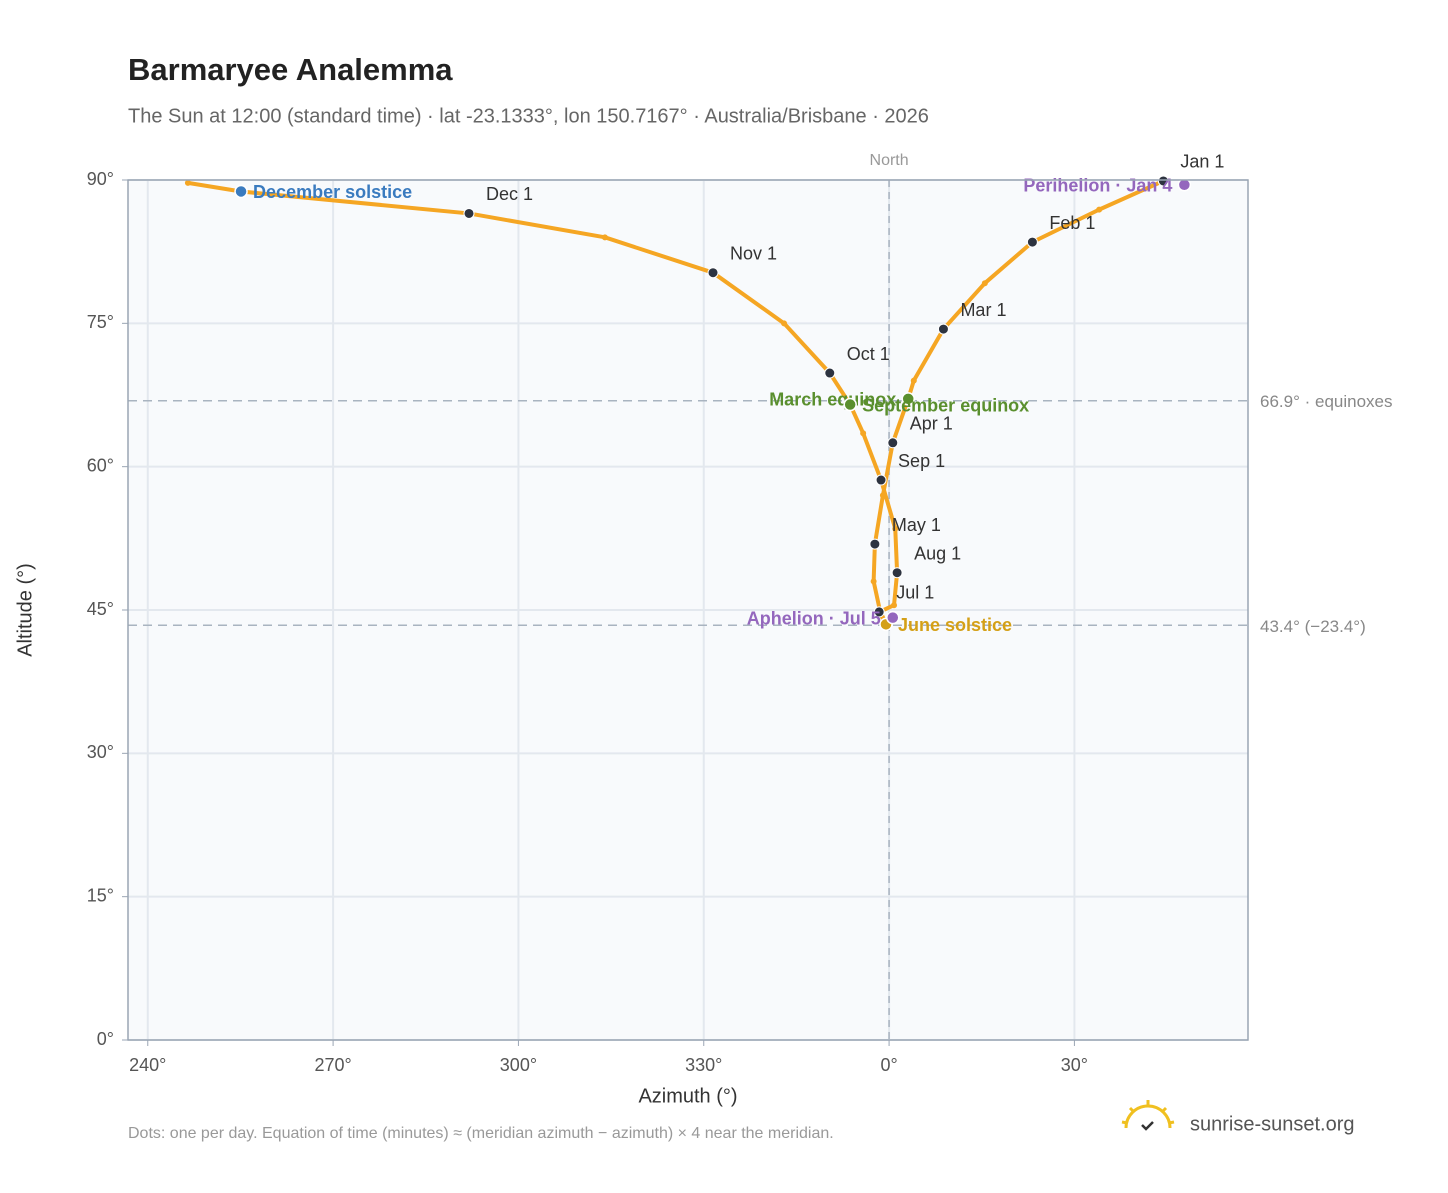 This screenshot has height=1193, width=1448. Describe the element at coordinates (100, 895) in the screenshot. I see `y-tick-label: 15°` at that location.